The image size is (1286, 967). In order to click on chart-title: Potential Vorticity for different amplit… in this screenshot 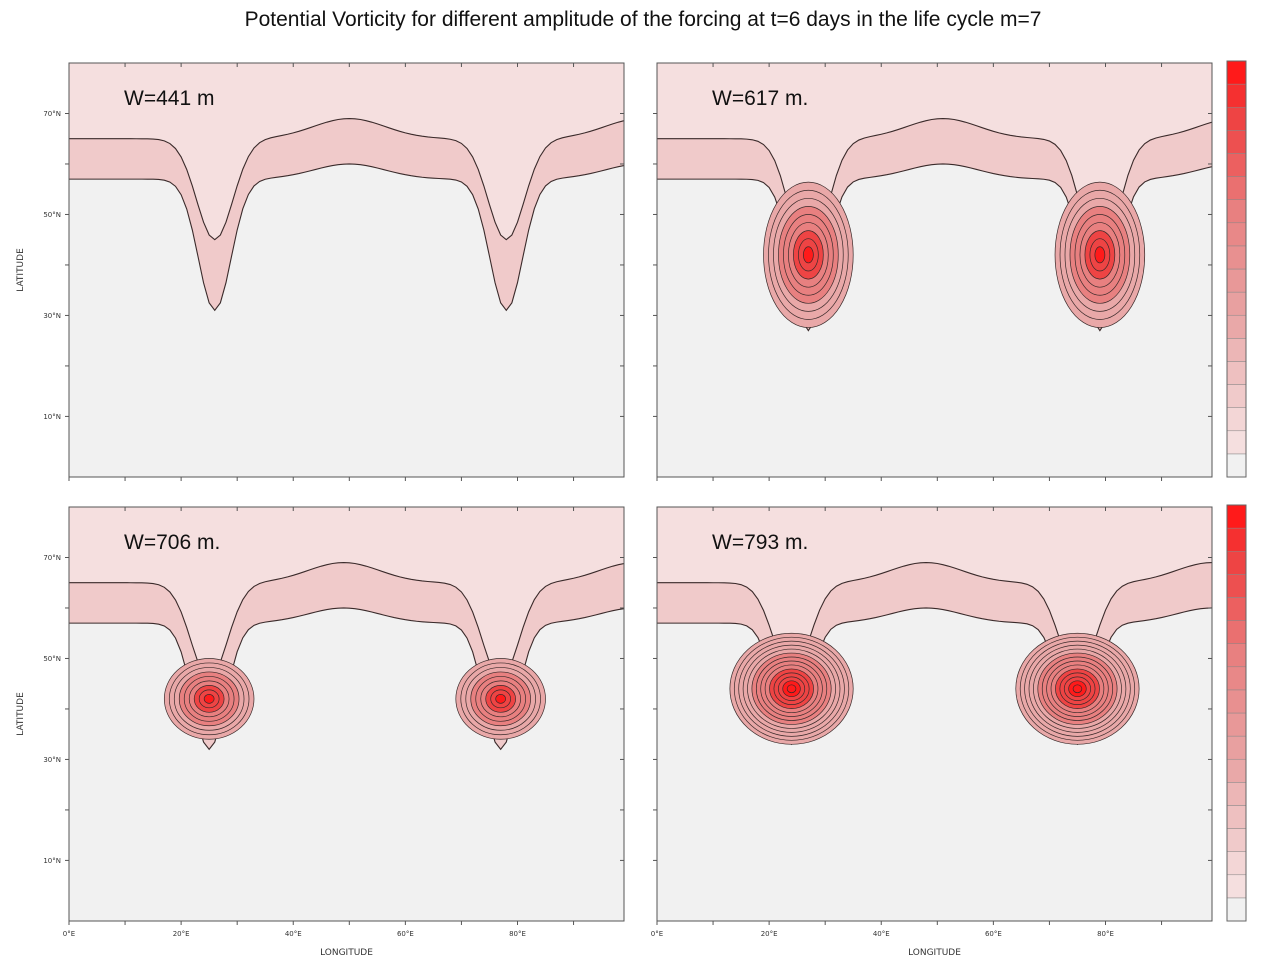, I will do `click(643, 19)`.